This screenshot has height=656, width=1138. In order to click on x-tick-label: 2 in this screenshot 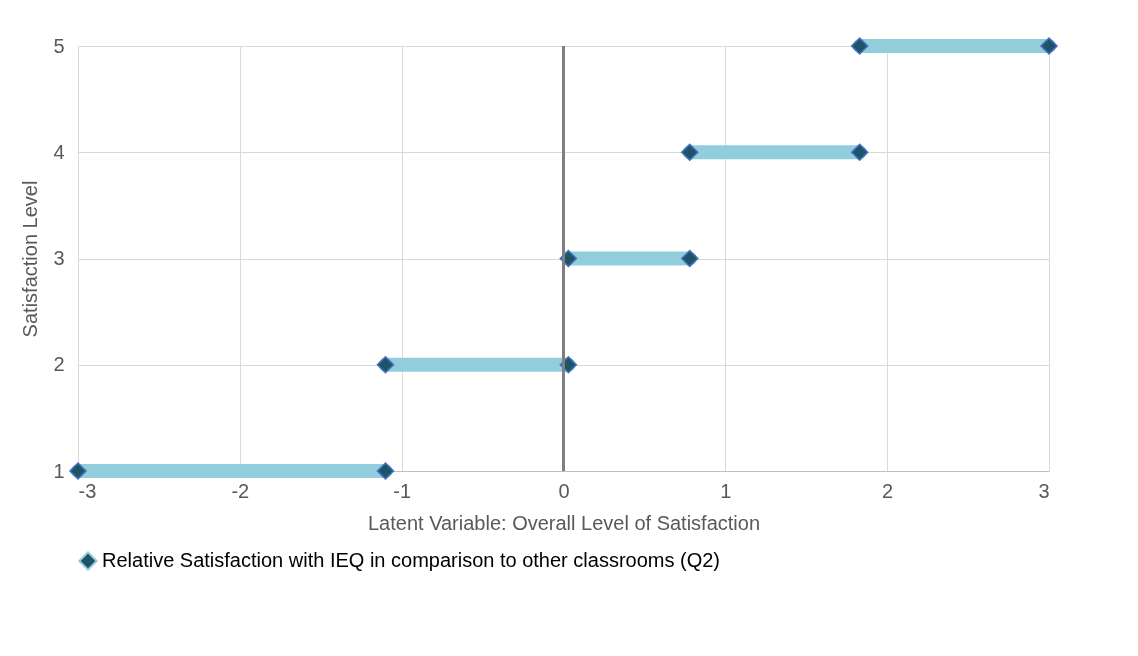, I will do `click(888, 490)`.